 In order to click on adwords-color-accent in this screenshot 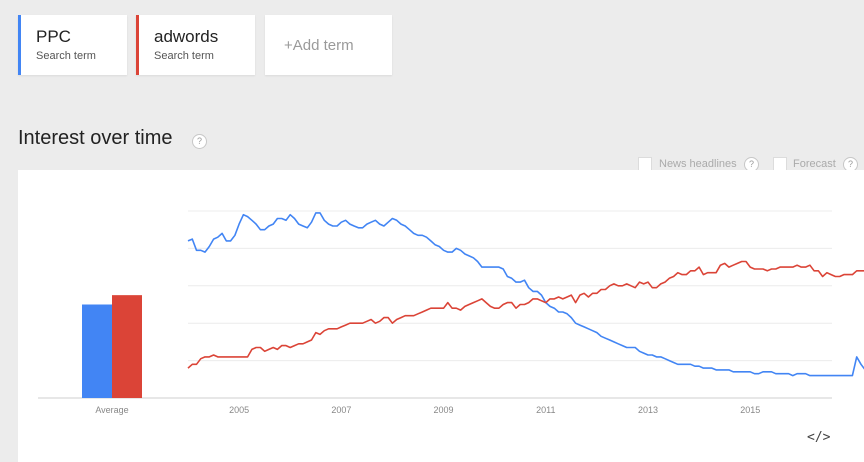, I will do `click(137, 45)`.